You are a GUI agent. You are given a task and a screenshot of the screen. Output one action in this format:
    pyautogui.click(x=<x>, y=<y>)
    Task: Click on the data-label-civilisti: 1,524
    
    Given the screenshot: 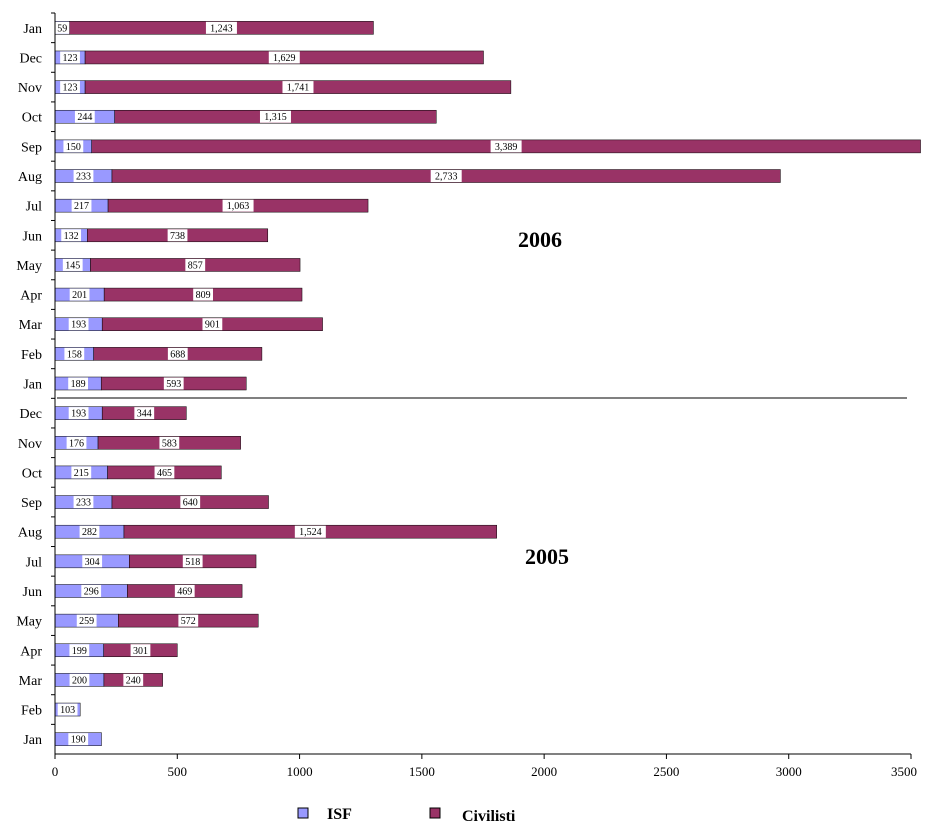 What is the action you would take?
    pyautogui.click(x=310, y=532)
    